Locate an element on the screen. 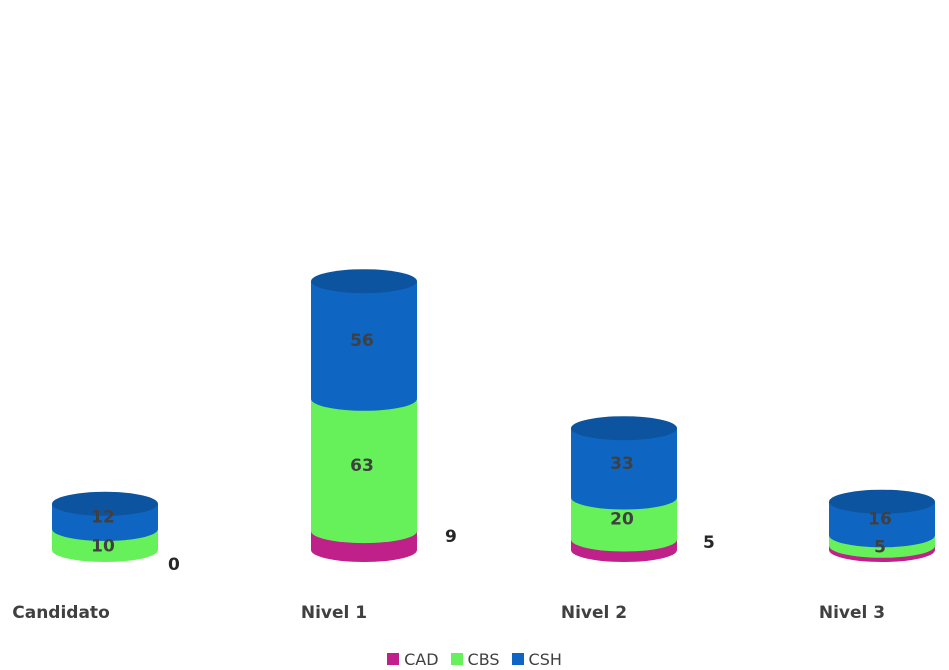  legend-item-cbs: CBS is located at coordinates (475, 659).